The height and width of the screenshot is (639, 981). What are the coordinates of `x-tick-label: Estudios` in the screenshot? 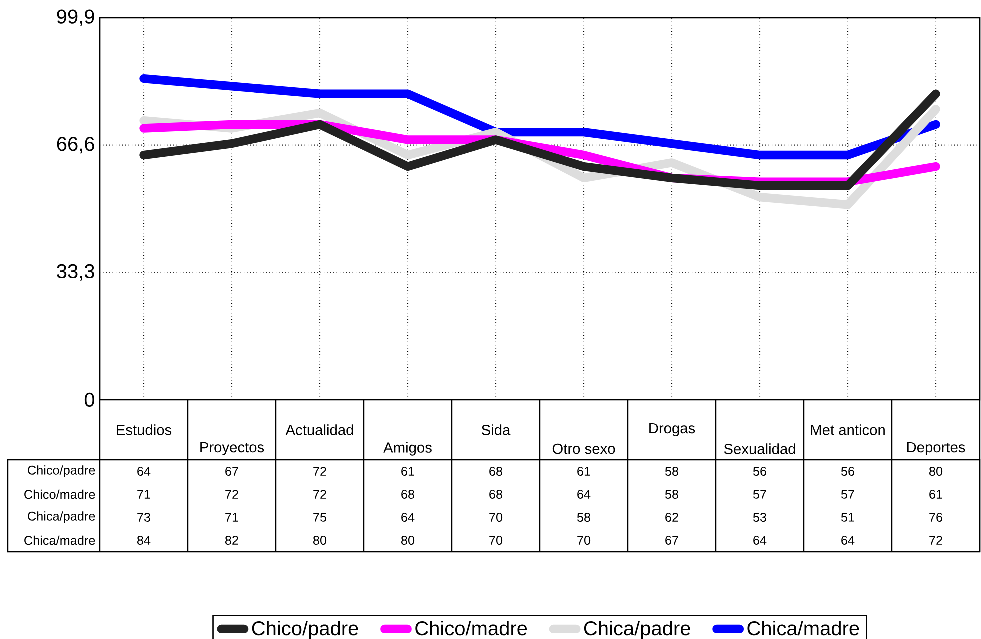 It's located at (144, 430).